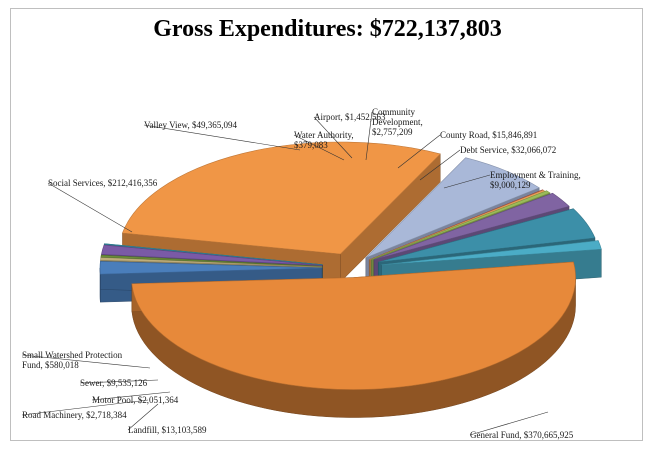 The height and width of the screenshot is (449, 655). I want to click on slice-label: General Fund, $370,665,925, so click(522, 435).